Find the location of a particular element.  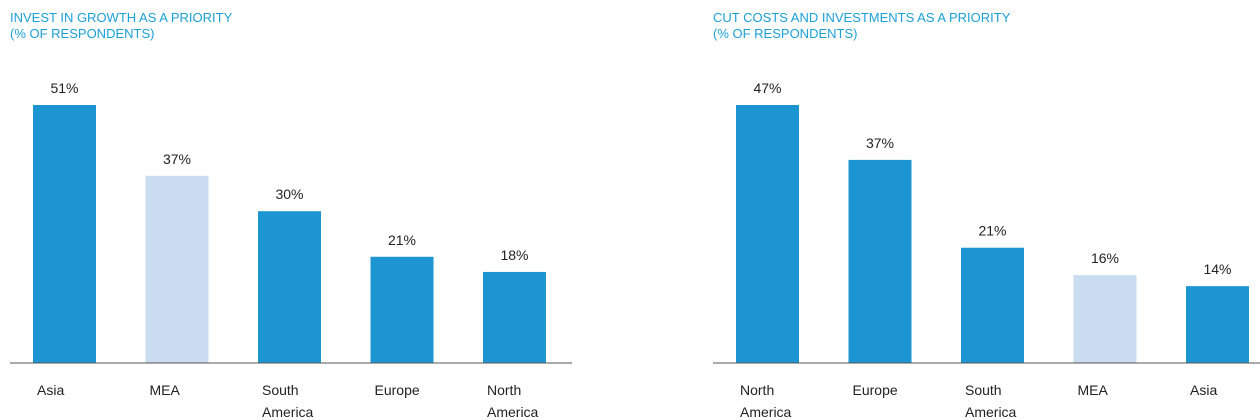

data-label-0-2: 30% is located at coordinates (289, 194).